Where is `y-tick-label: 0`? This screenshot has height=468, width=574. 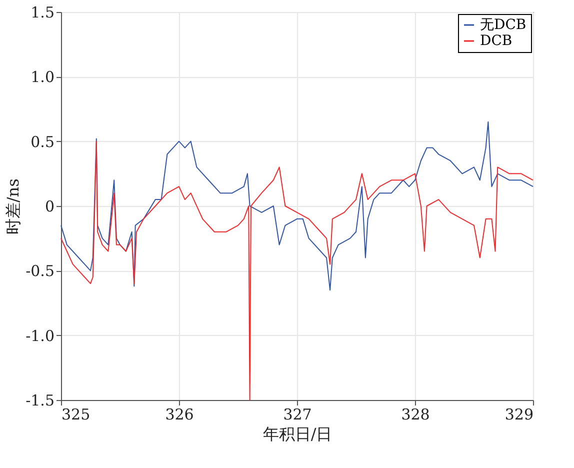
y-tick-label: 0 is located at coordinates (49, 207).